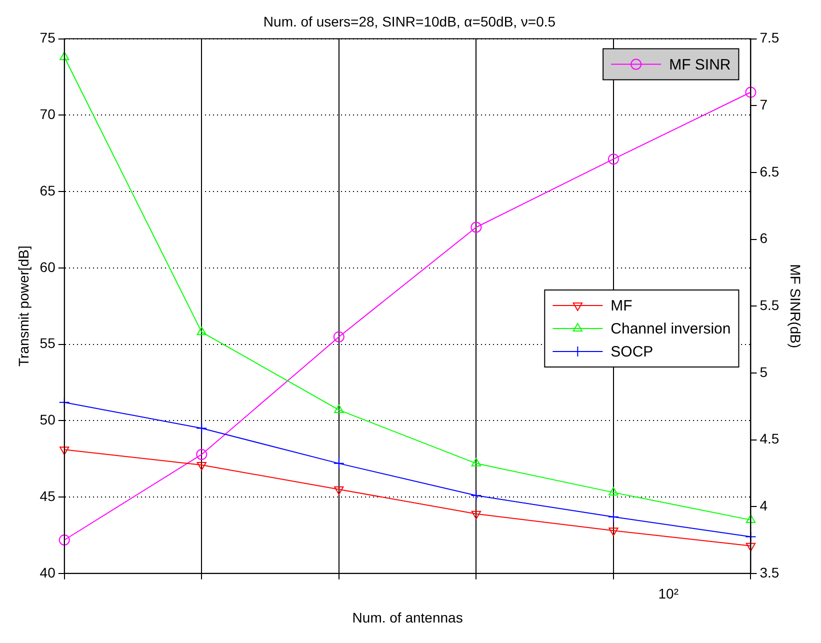 This screenshot has height=643, width=821. What do you see at coordinates (407, 617) in the screenshot?
I see `x-axis-title: Num. of antennas` at bounding box center [407, 617].